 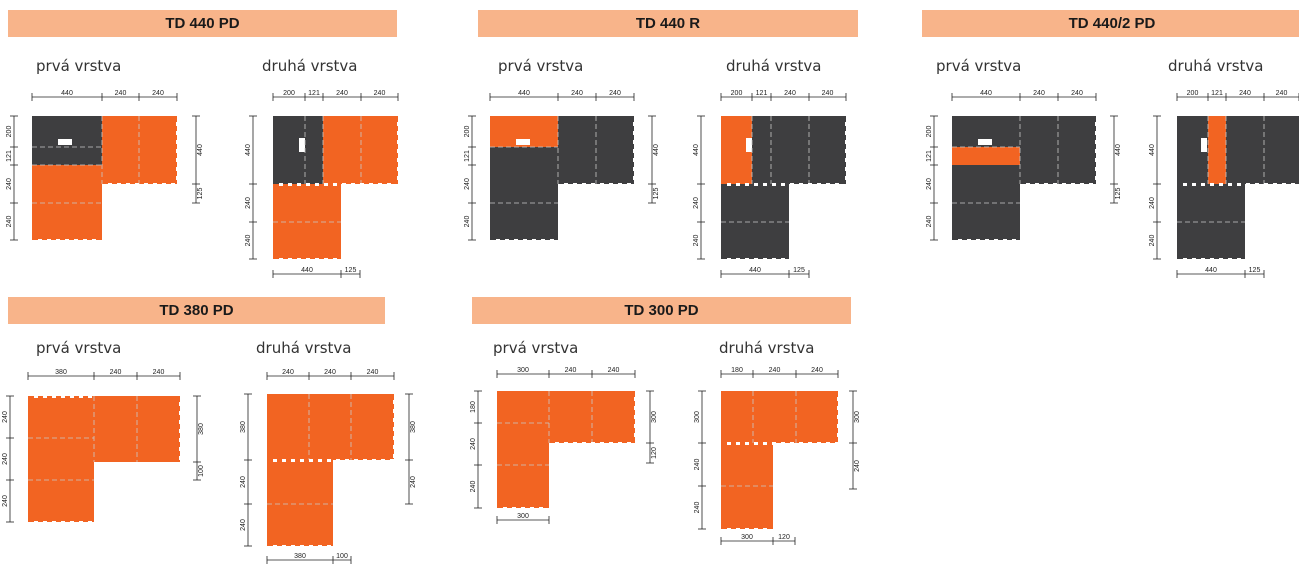 I want to click on dimension-label: 120, so click(x=784, y=537).